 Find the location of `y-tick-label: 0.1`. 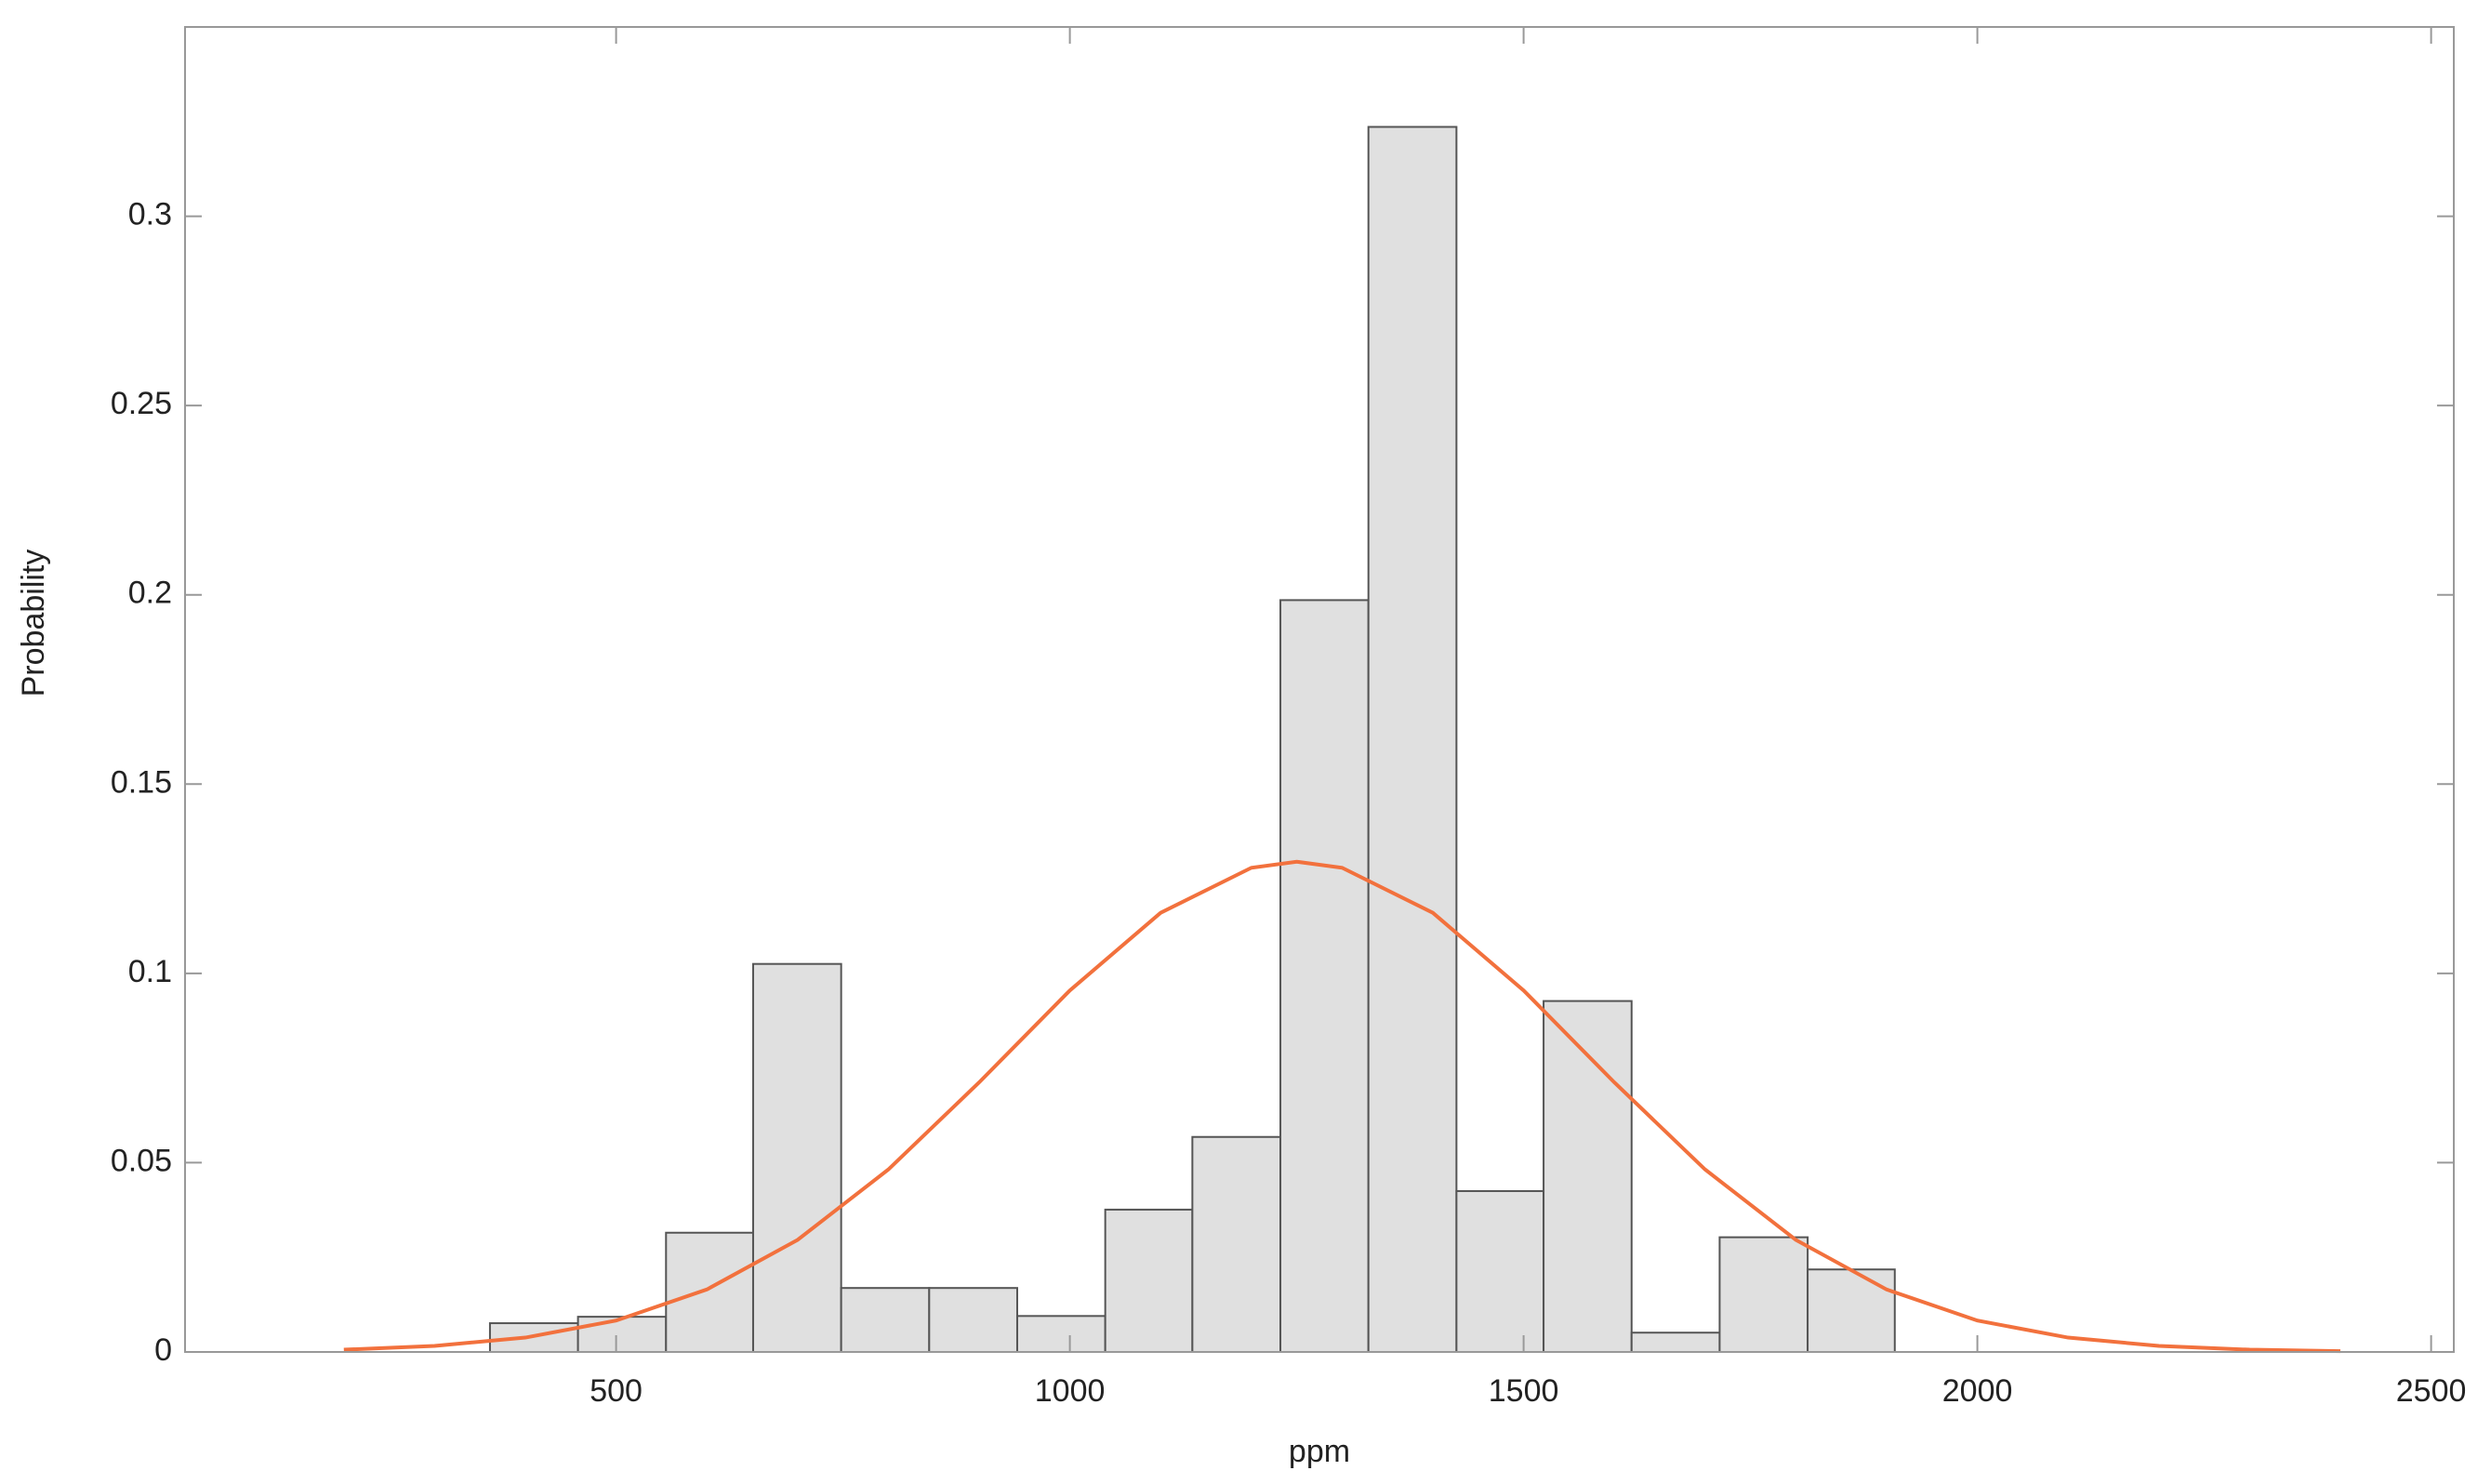

y-tick-label: 0.1 is located at coordinates (150, 971).